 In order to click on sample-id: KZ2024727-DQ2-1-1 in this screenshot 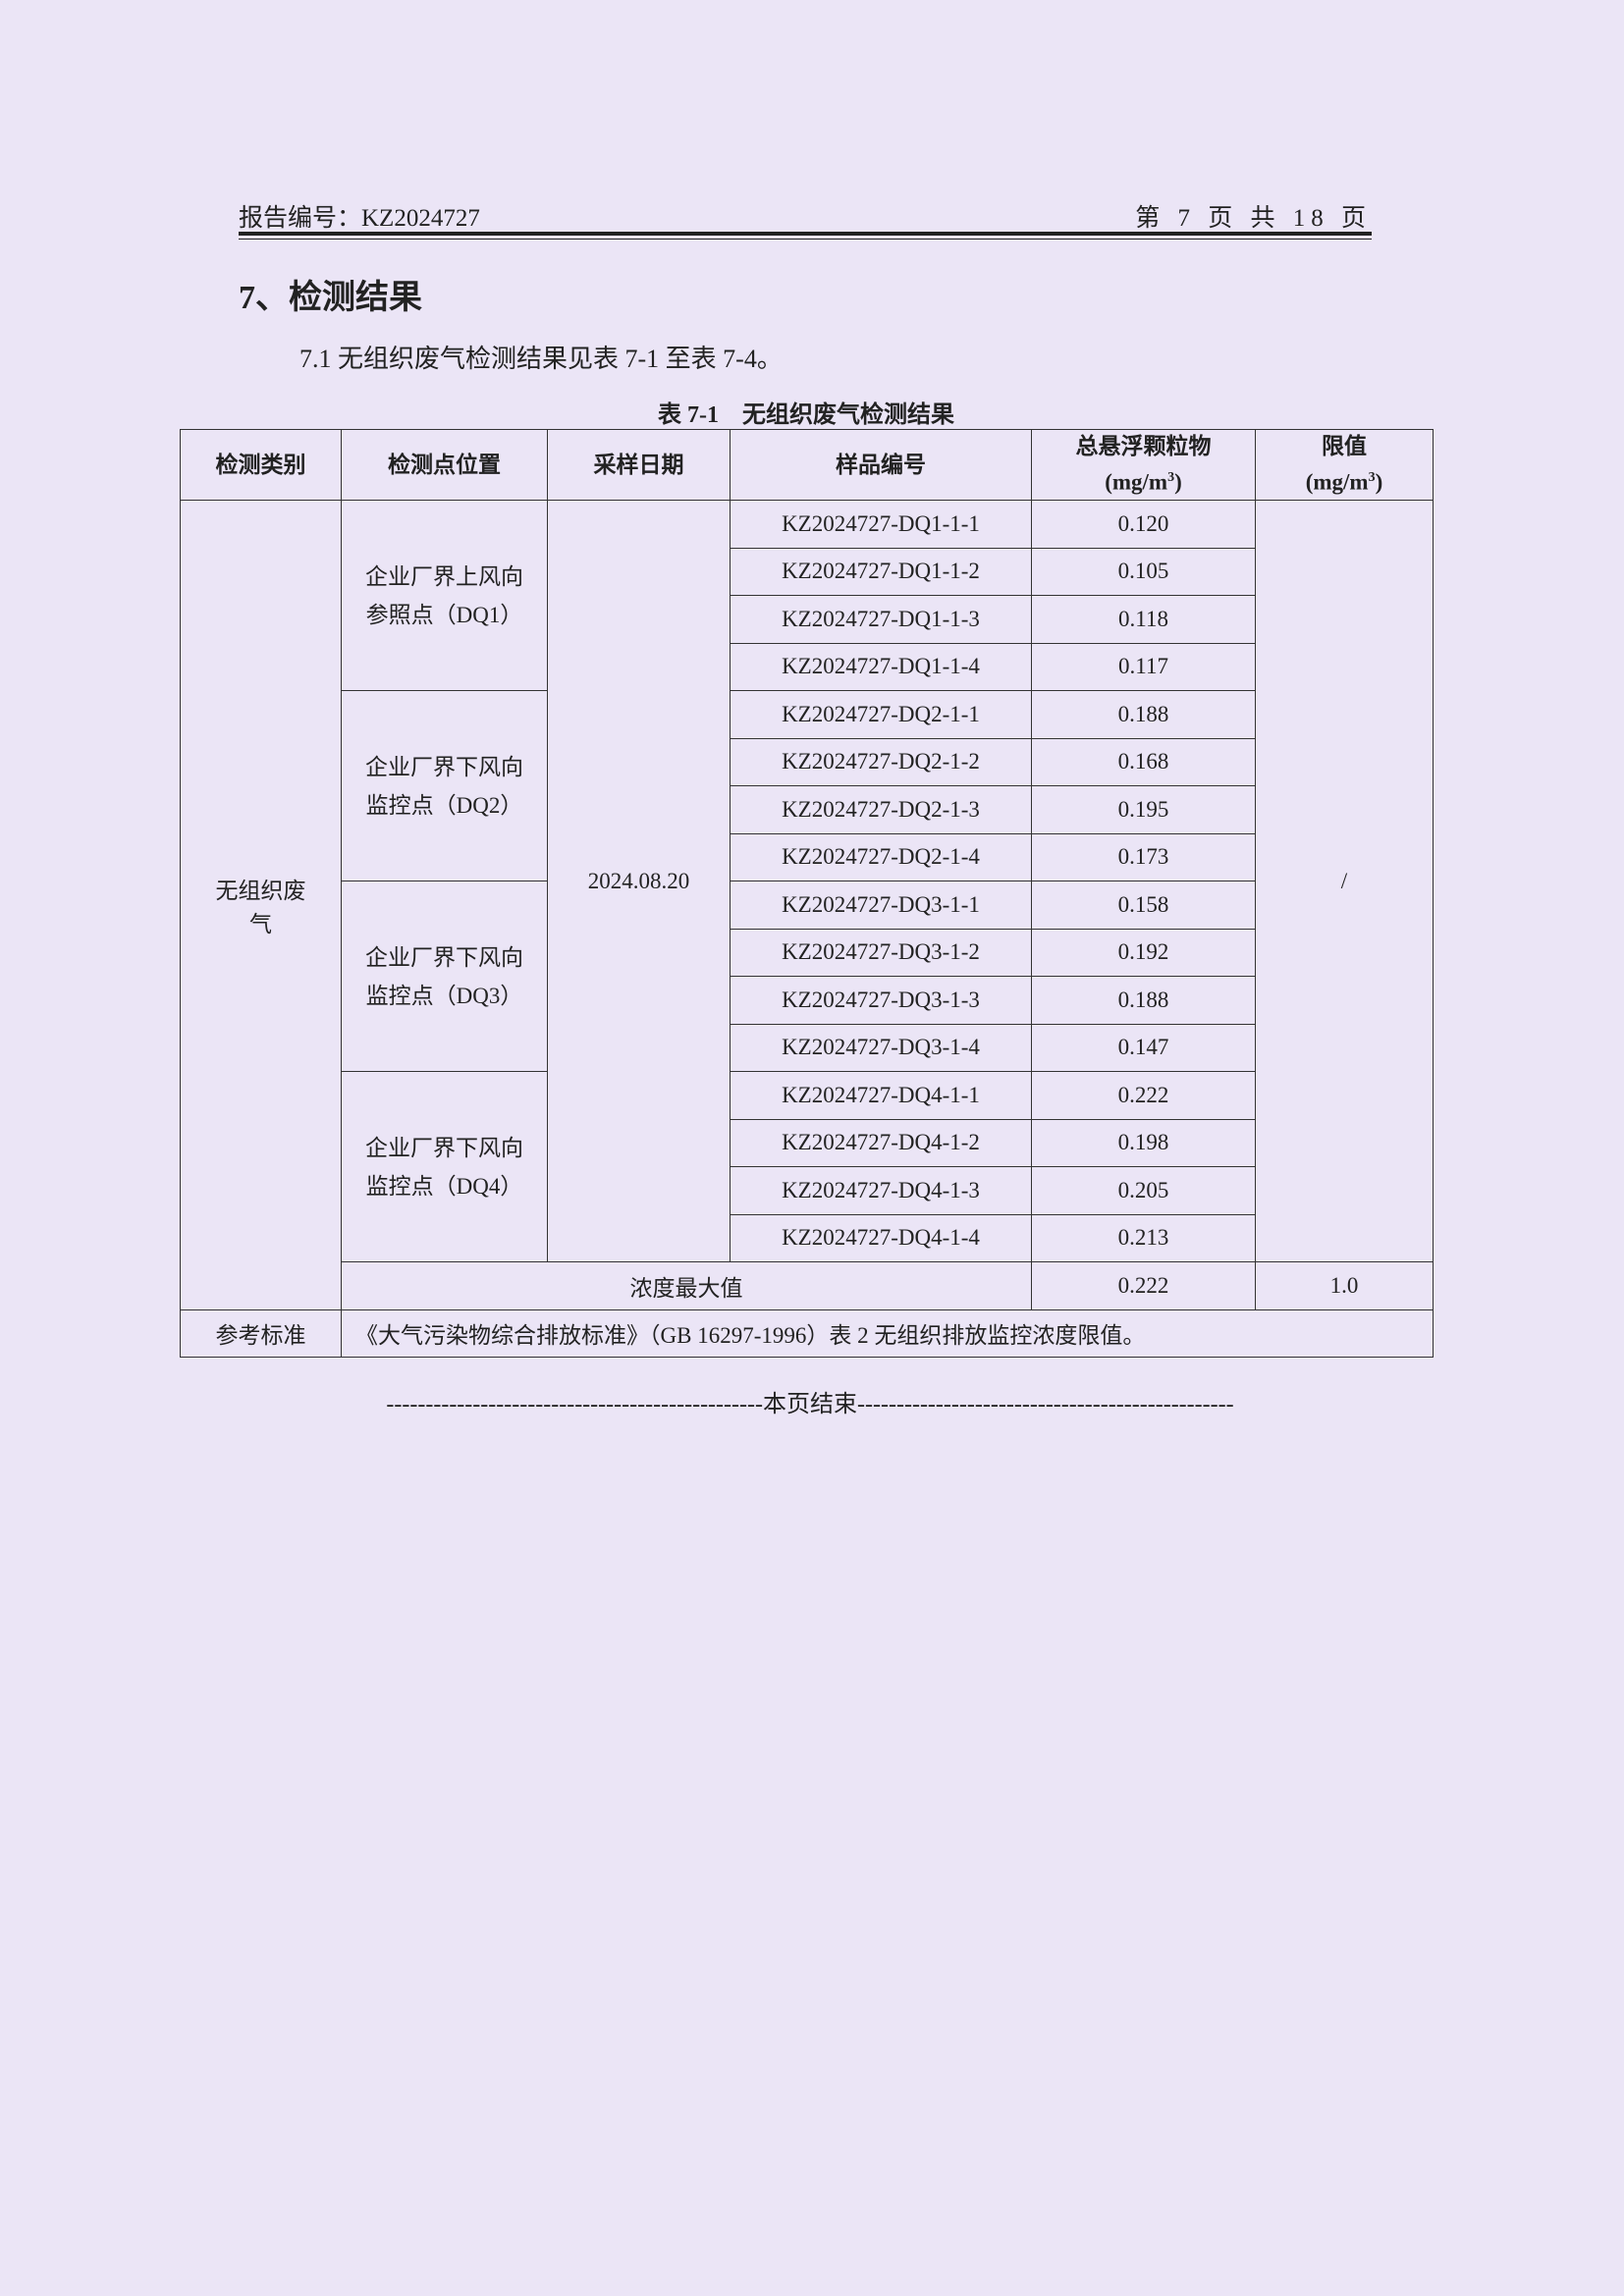, I will do `click(881, 715)`.